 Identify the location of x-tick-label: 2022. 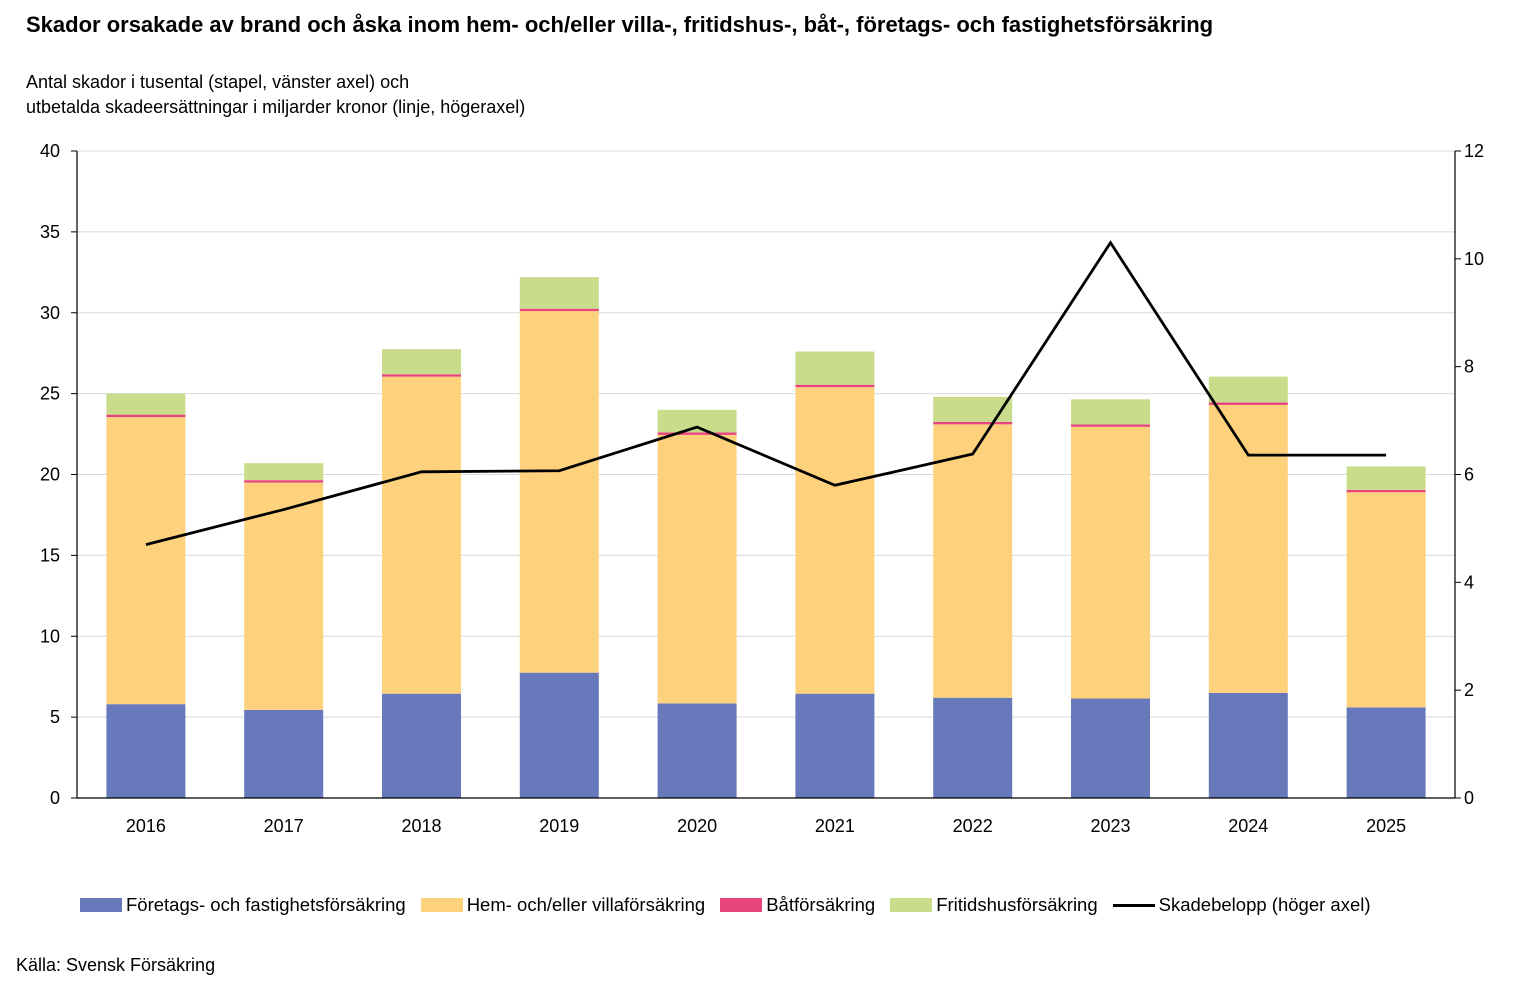
(973, 826).